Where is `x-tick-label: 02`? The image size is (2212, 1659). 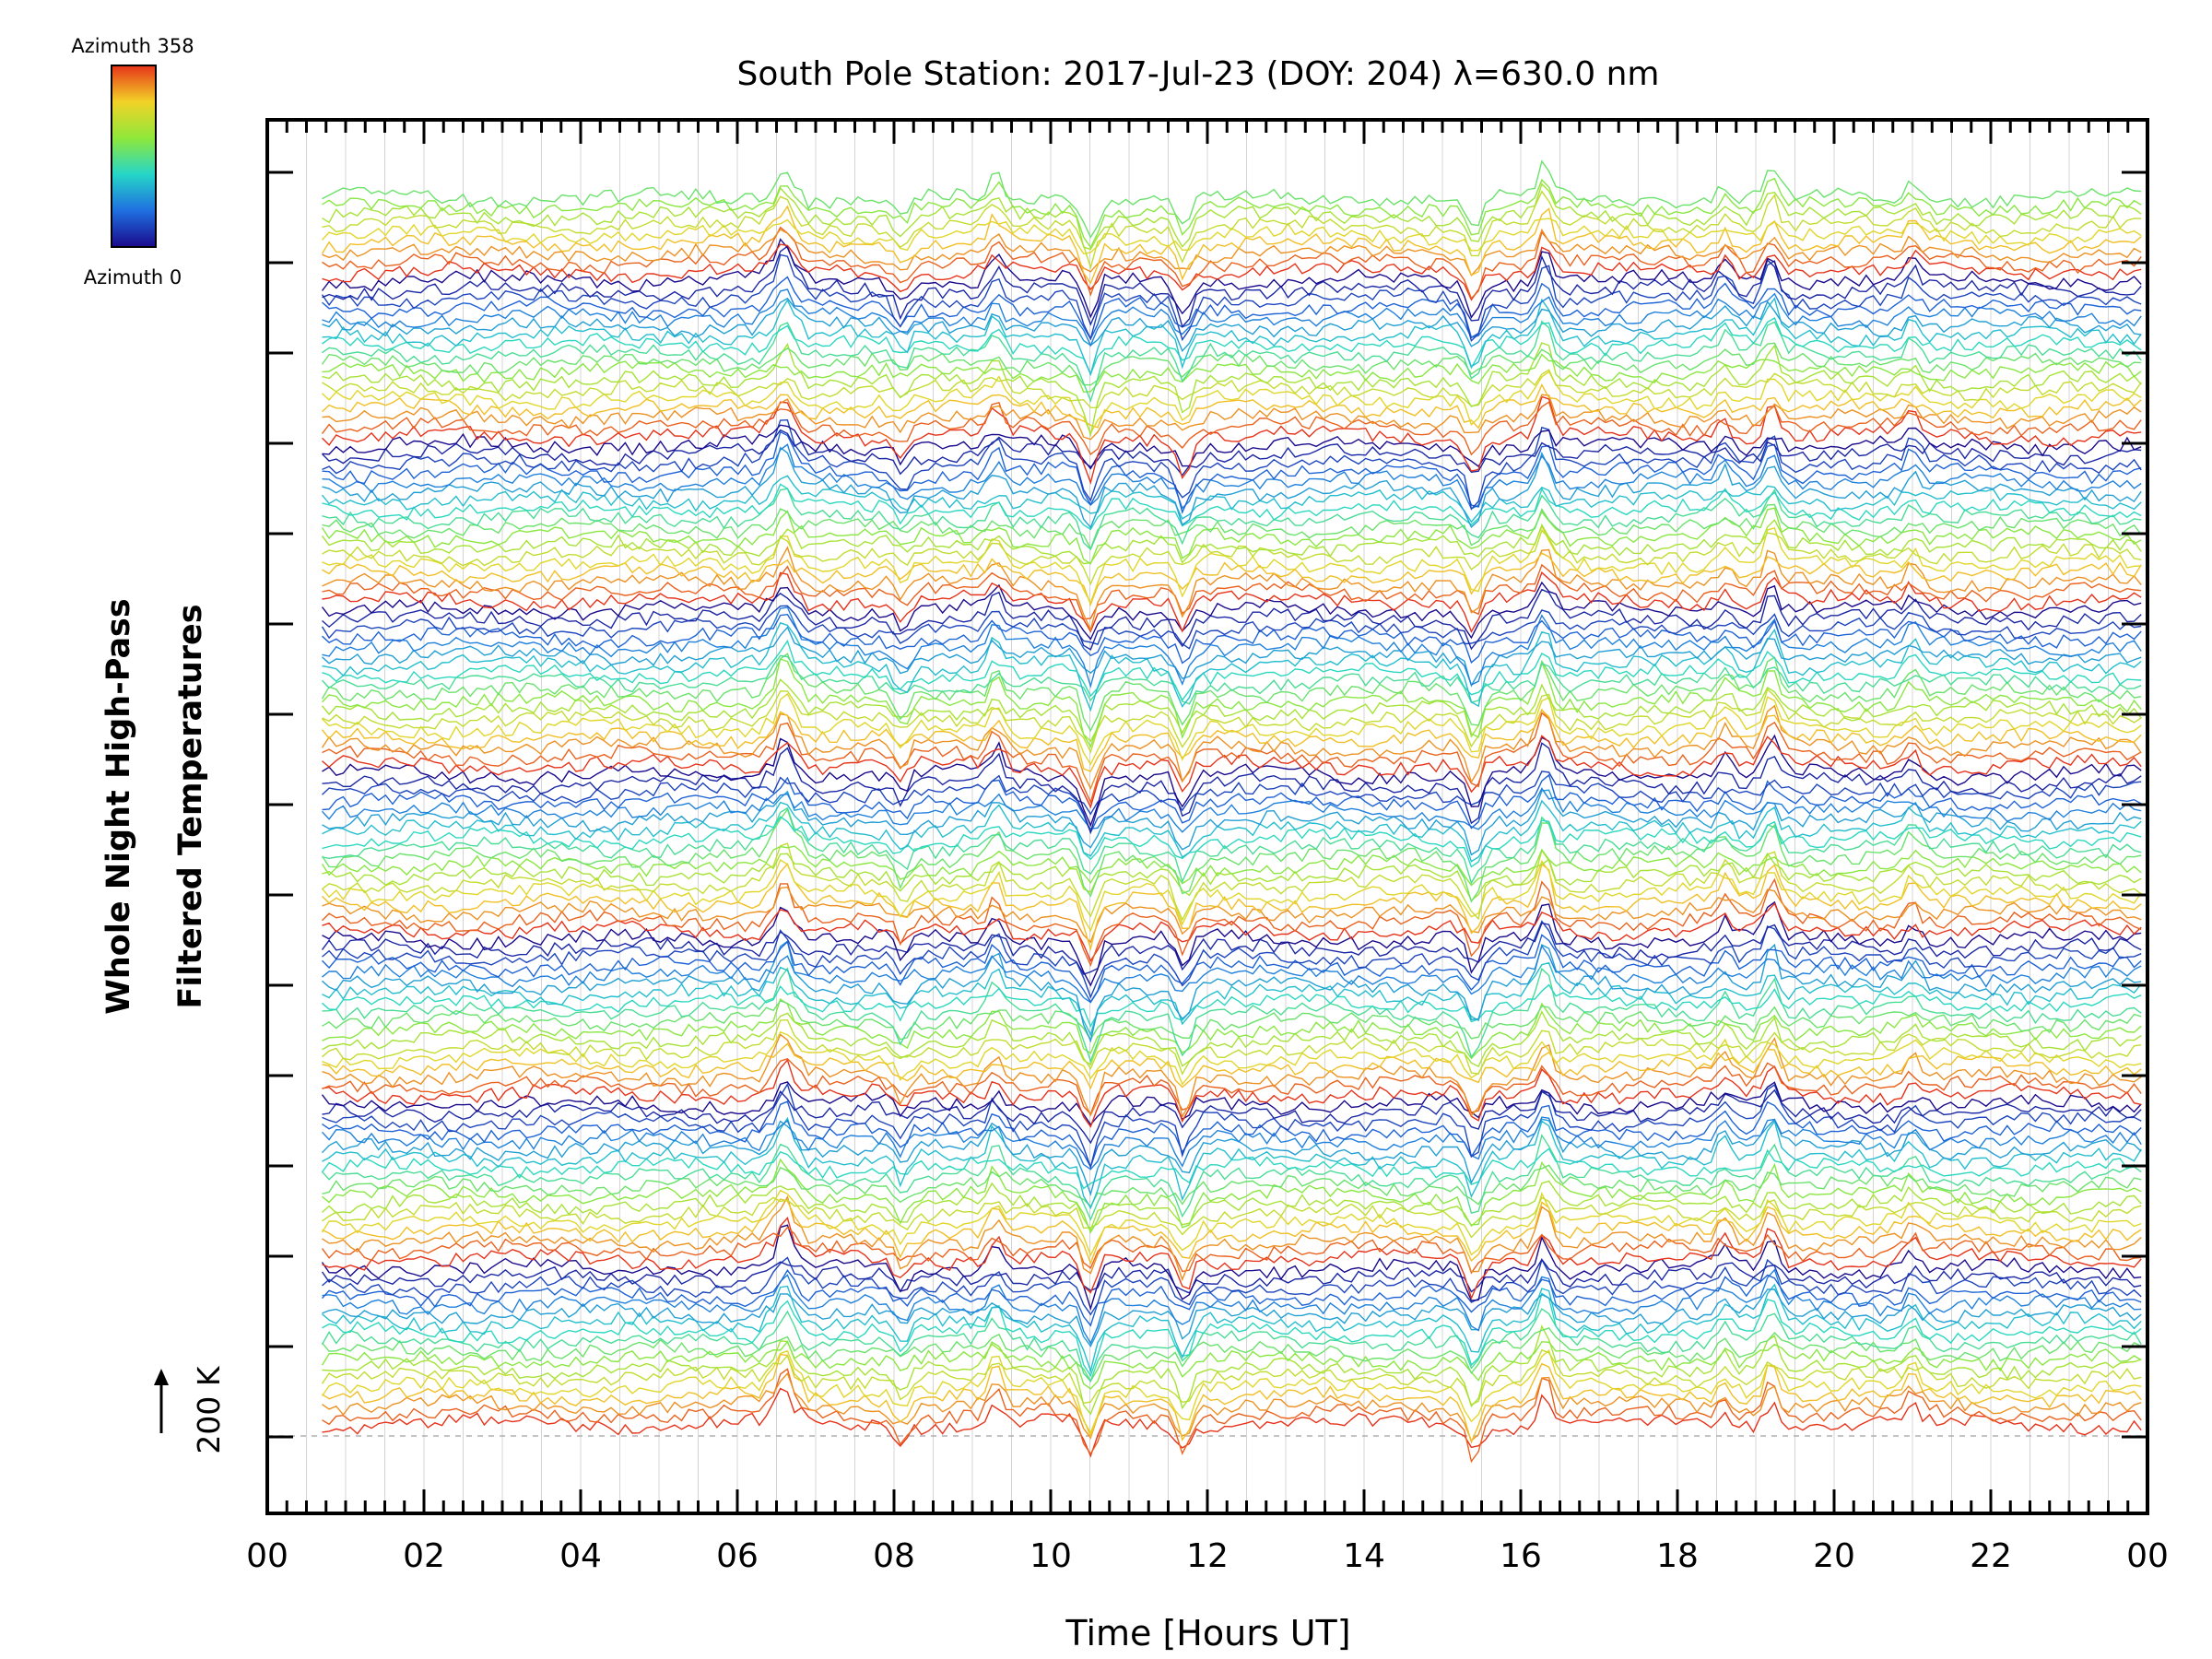
x-tick-label: 02 is located at coordinates (424, 1556).